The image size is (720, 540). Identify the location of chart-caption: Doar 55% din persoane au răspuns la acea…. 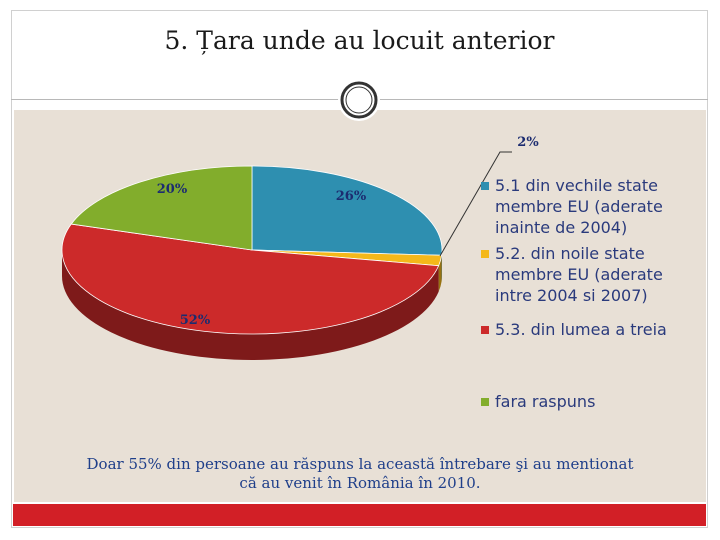
(360, 474).